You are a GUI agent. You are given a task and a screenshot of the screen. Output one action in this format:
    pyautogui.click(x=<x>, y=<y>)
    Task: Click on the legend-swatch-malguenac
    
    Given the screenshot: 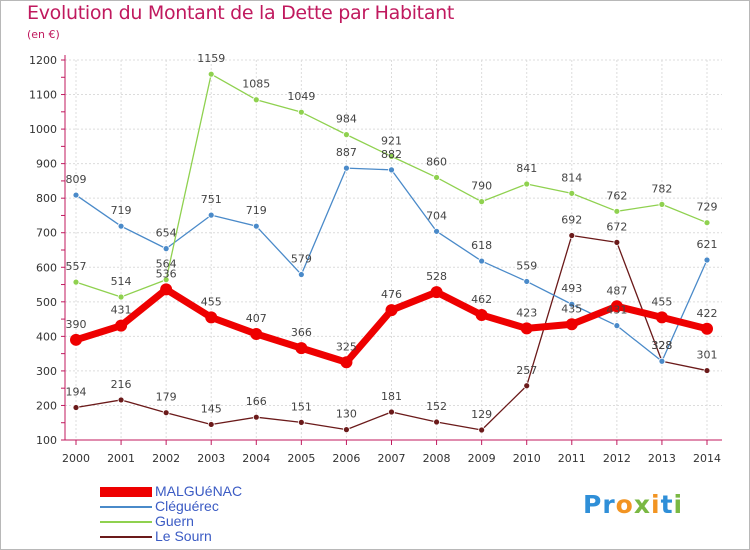 What is the action you would take?
    pyautogui.click(x=126, y=492)
    